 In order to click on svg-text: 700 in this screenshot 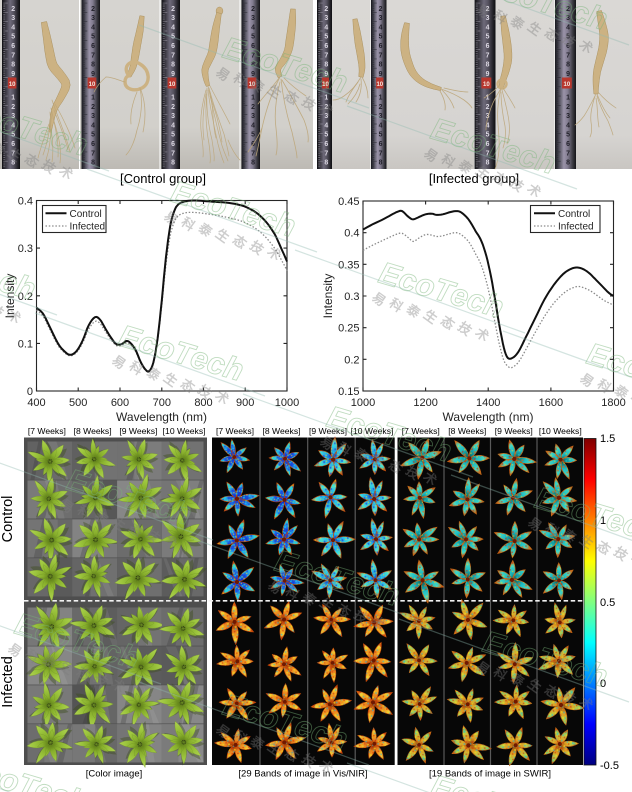, I will do `click(162, 403)`.